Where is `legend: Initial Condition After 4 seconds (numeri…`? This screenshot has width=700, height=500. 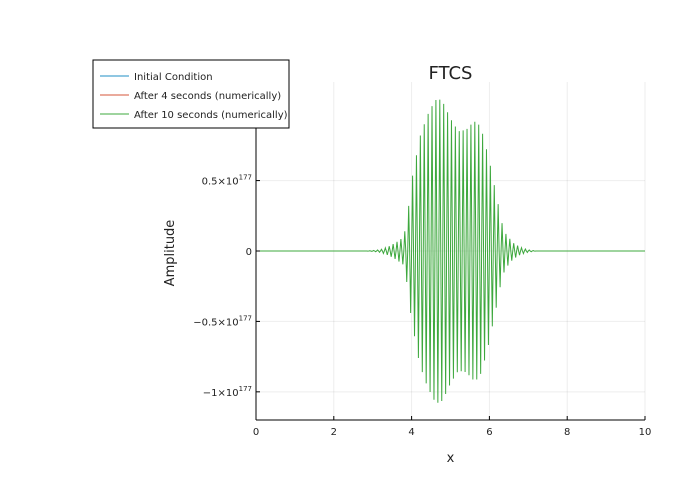 legend: Initial Condition After 4 seconds (numeri… is located at coordinates (191, 94).